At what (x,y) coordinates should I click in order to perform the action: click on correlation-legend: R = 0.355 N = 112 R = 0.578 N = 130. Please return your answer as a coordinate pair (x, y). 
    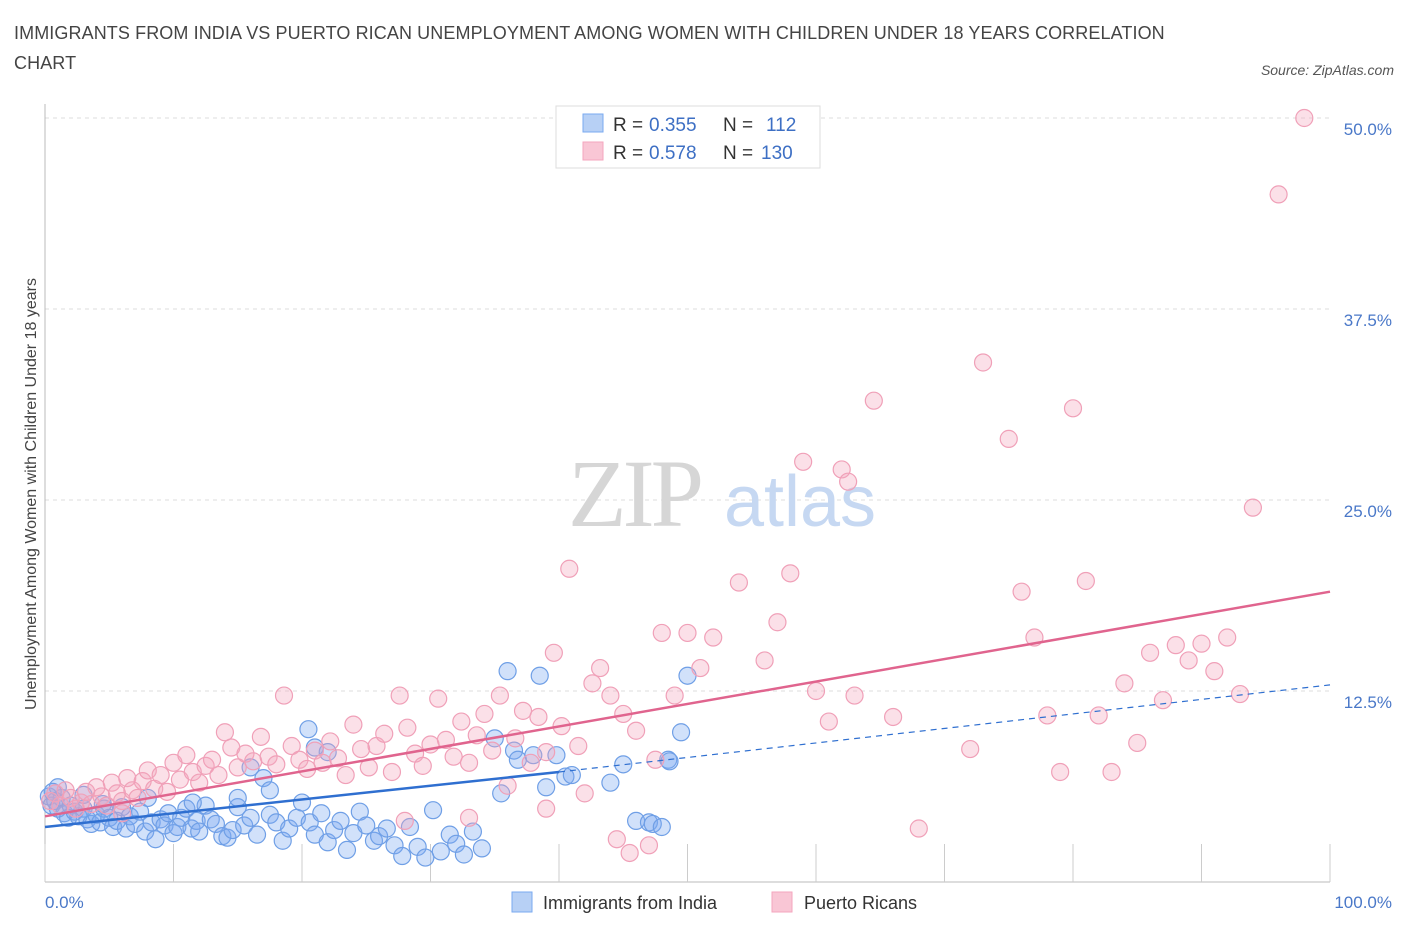
    Looking at the image, I should click on (688, 137).